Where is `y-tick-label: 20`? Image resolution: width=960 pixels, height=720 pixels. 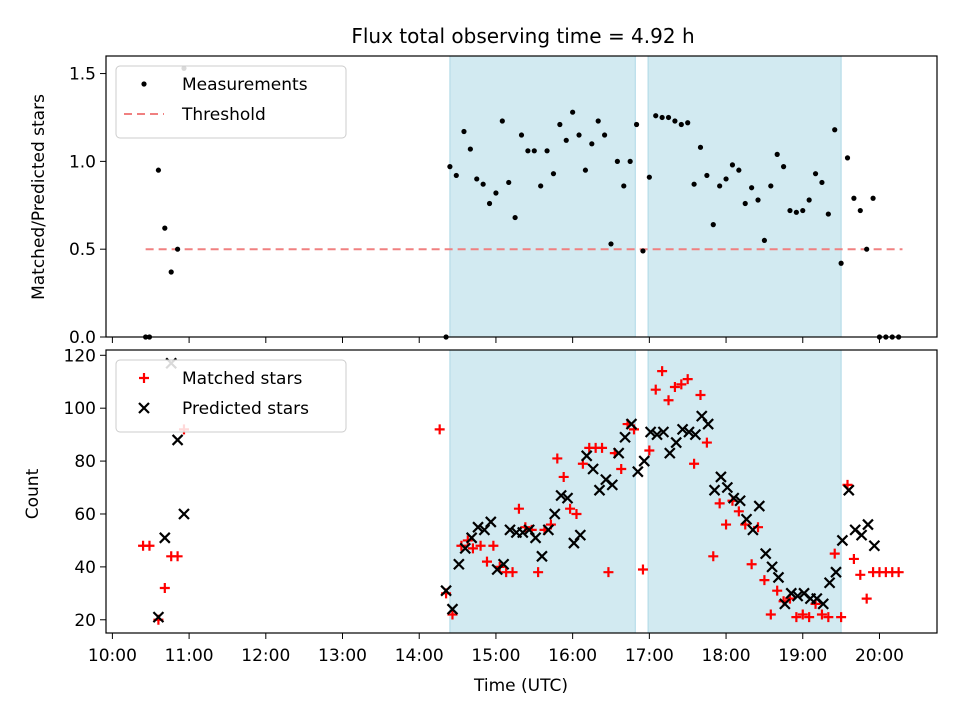 y-tick-label: 20 is located at coordinates (85, 621).